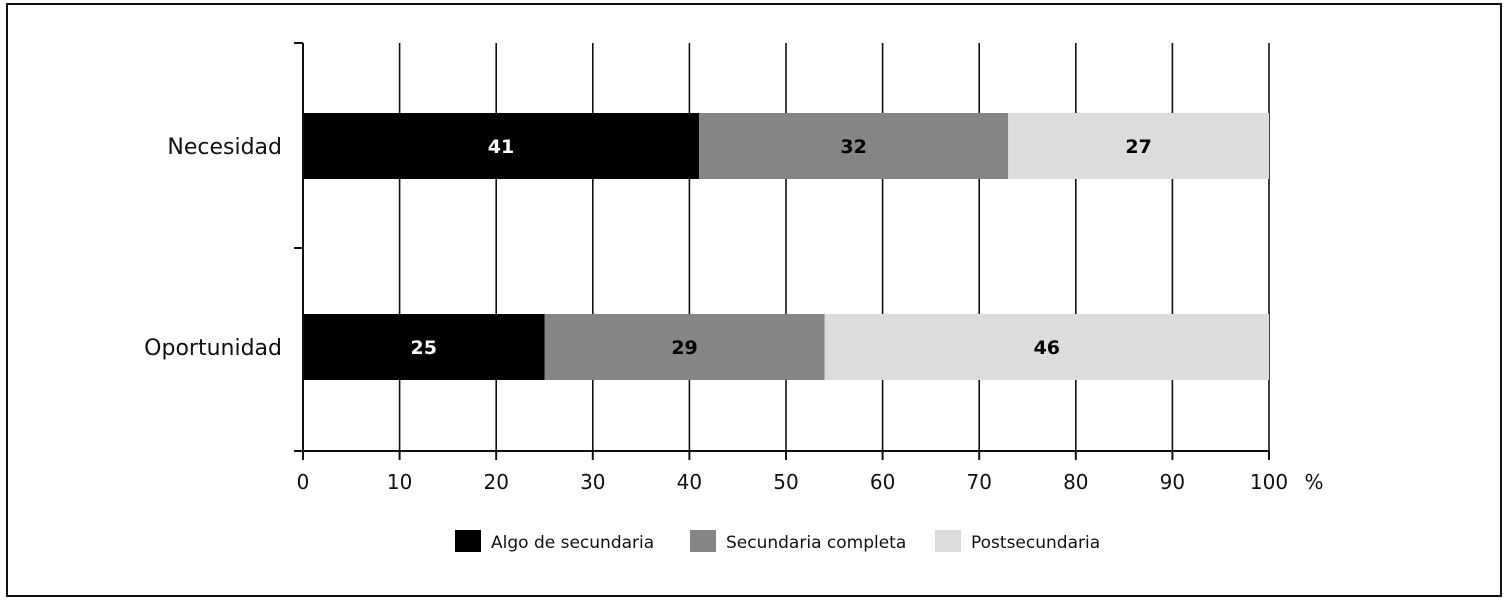  What do you see at coordinates (399, 482) in the screenshot?
I see `x-tick-label: 10` at bounding box center [399, 482].